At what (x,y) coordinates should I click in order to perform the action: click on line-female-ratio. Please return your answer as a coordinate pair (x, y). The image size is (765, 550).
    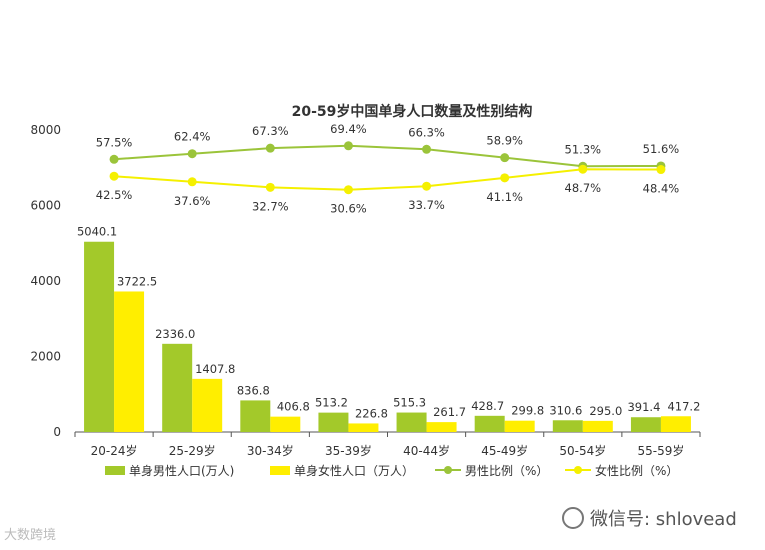
    Looking at the image, I should click on (387, 179).